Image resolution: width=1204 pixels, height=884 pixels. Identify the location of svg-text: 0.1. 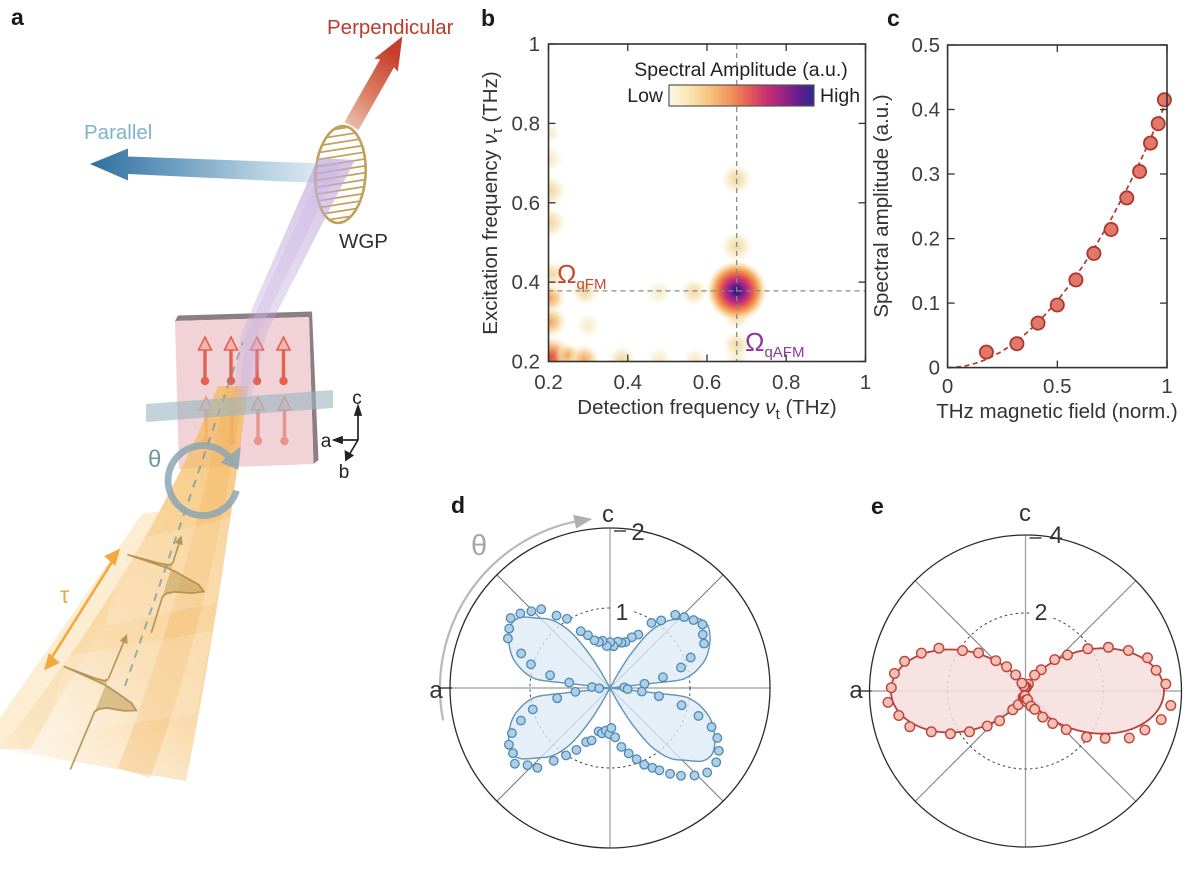
(926, 303).